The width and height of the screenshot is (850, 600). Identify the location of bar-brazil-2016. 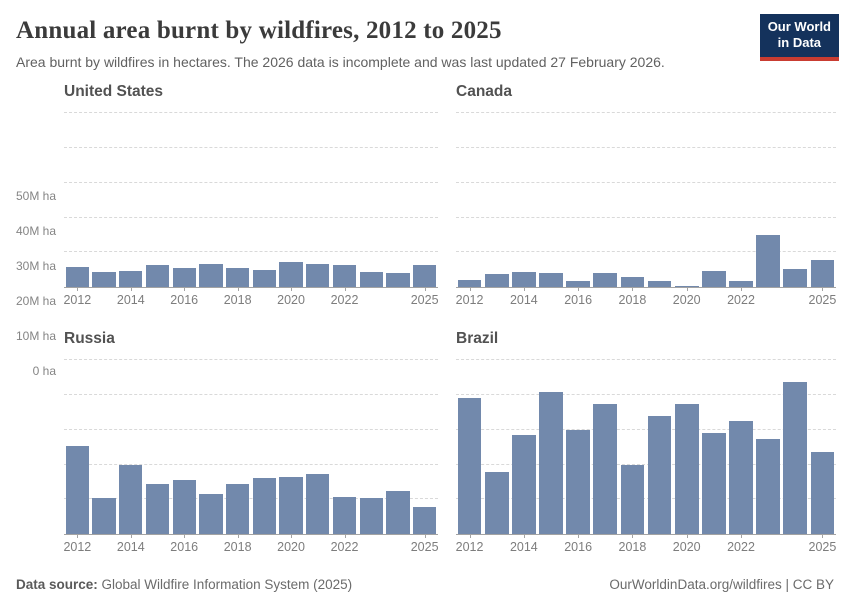
(578, 482).